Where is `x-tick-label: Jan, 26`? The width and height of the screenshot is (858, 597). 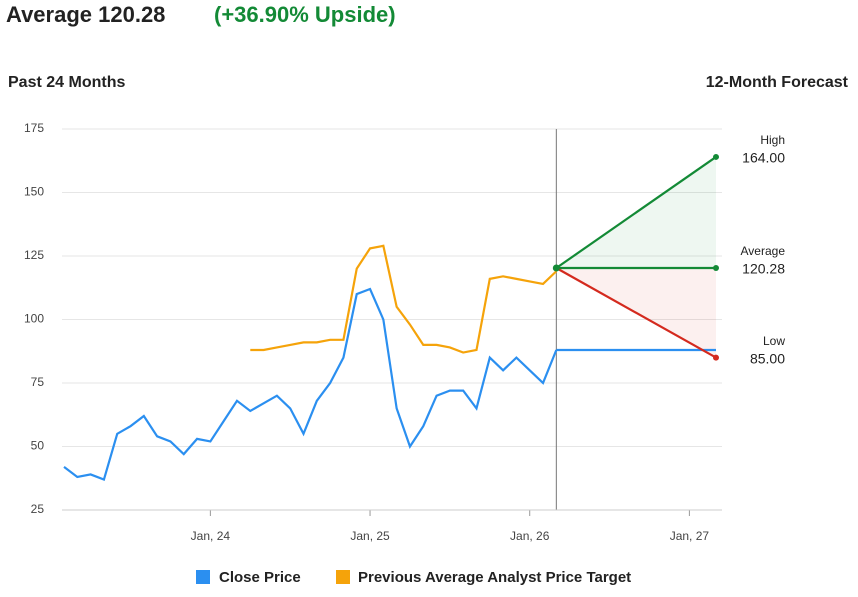 x-tick-label: Jan, 26 is located at coordinates (530, 536).